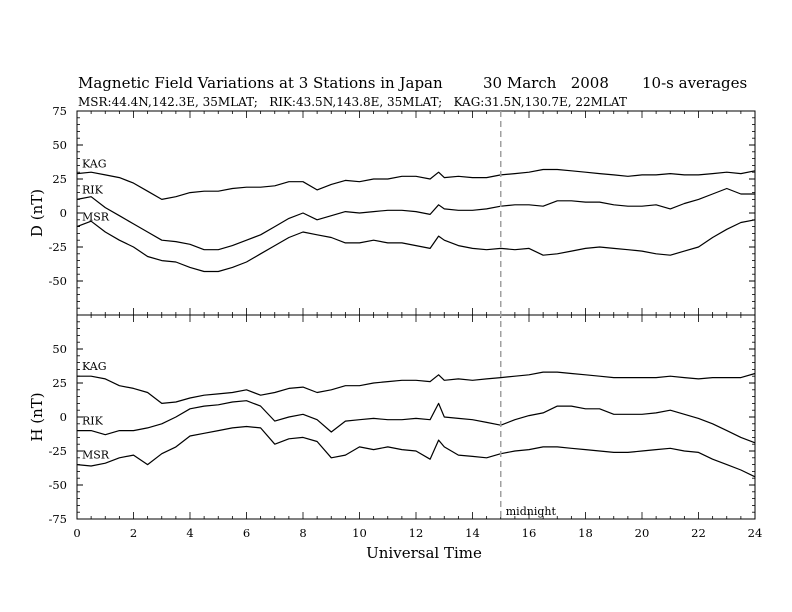  Describe the element at coordinates (302, 533) in the screenshot. I see `x-tick-label: 8` at that location.